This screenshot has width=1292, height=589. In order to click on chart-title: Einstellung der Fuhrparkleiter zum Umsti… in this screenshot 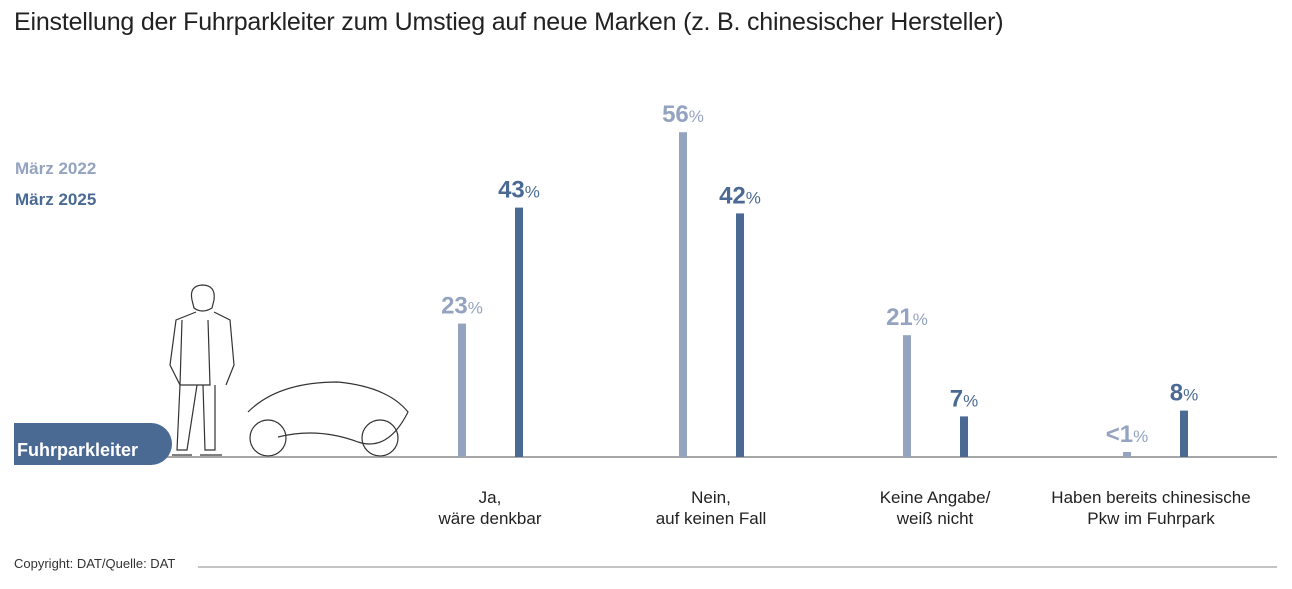, I will do `click(509, 22)`.